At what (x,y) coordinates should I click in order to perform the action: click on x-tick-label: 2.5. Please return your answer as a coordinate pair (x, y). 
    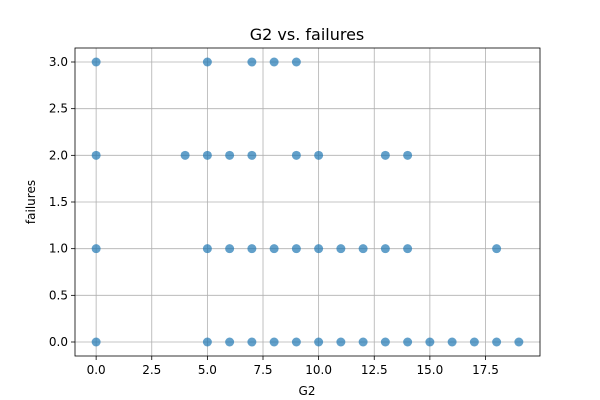
    Looking at the image, I should click on (151, 370).